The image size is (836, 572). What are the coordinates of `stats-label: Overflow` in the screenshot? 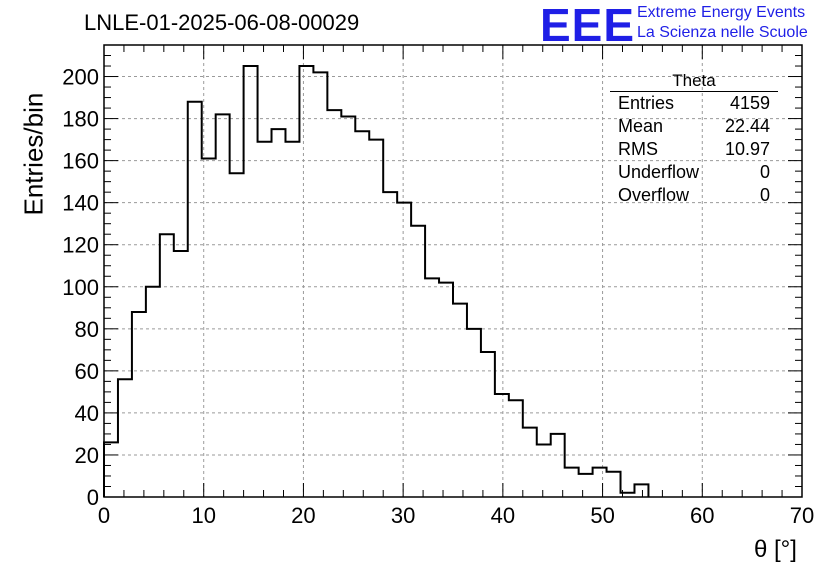 It's located at (654, 195).